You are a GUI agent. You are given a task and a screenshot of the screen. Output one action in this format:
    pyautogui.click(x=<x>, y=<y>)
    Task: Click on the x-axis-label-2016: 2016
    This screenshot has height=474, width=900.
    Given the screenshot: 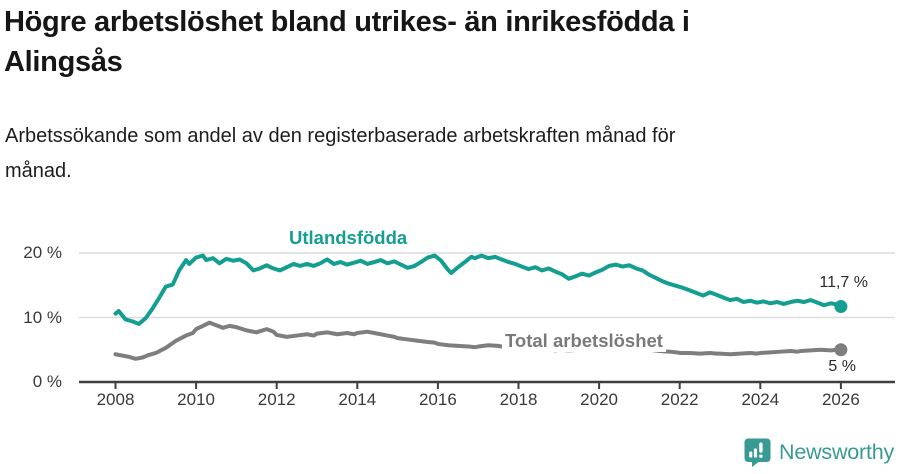 What is the action you would take?
    pyautogui.click(x=437, y=399)
    